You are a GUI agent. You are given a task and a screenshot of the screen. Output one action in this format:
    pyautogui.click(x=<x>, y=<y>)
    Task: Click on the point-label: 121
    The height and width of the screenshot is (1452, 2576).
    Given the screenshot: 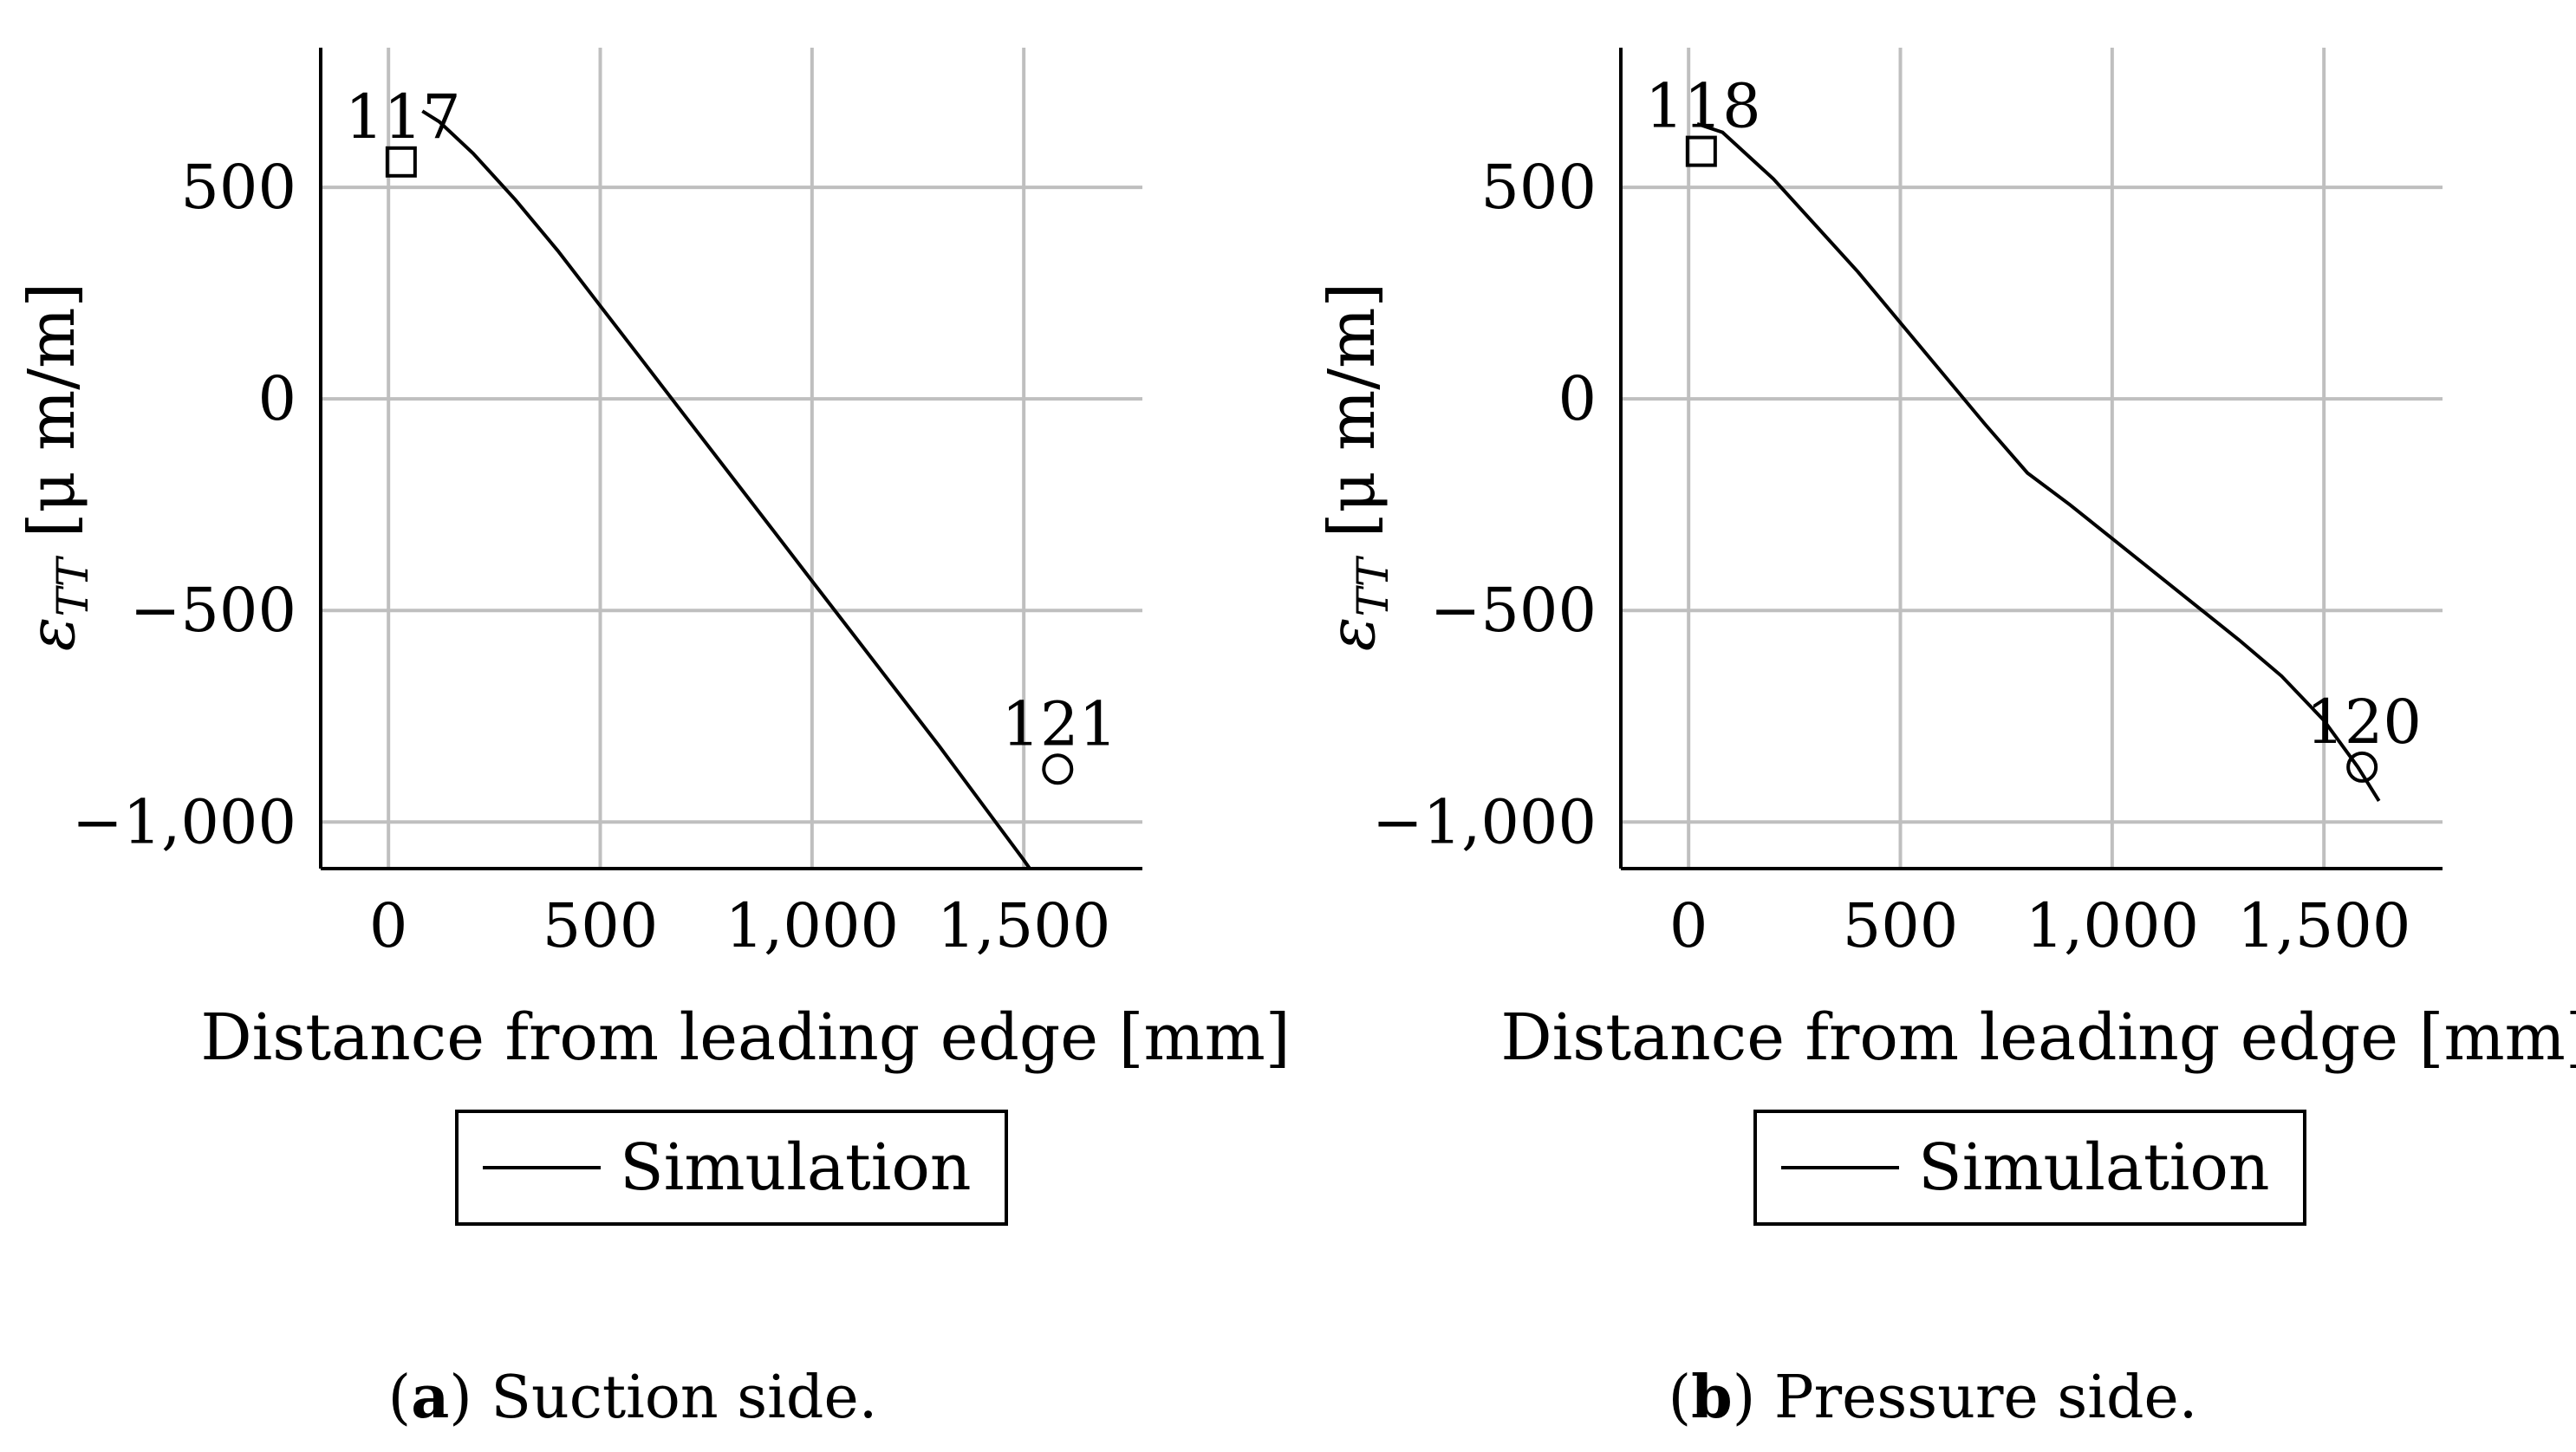 What is the action you would take?
    pyautogui.click(x=1059, y=723)
    